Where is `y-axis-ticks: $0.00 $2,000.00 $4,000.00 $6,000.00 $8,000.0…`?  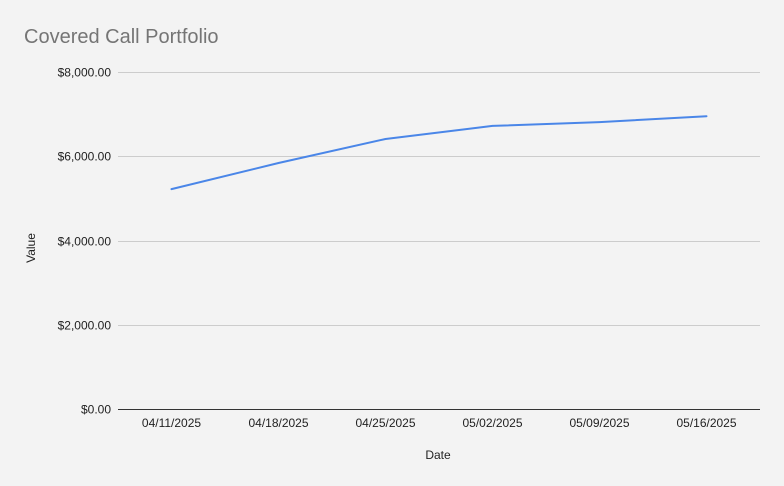
y-axis-ticks: $0.00 $2,000.00 $4,000.00 $6,000.00 $8,000.0… is located at coordinates (85, 241).